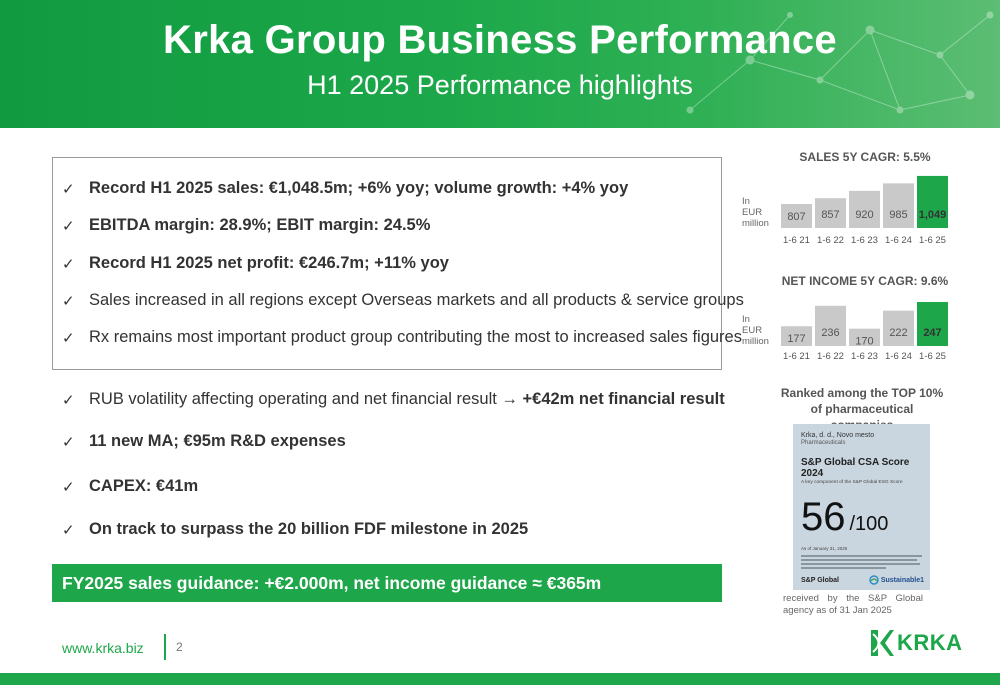 This screenshot has height=685, width=1000. I want to click on network-decoration-icon, so click(840, 62).